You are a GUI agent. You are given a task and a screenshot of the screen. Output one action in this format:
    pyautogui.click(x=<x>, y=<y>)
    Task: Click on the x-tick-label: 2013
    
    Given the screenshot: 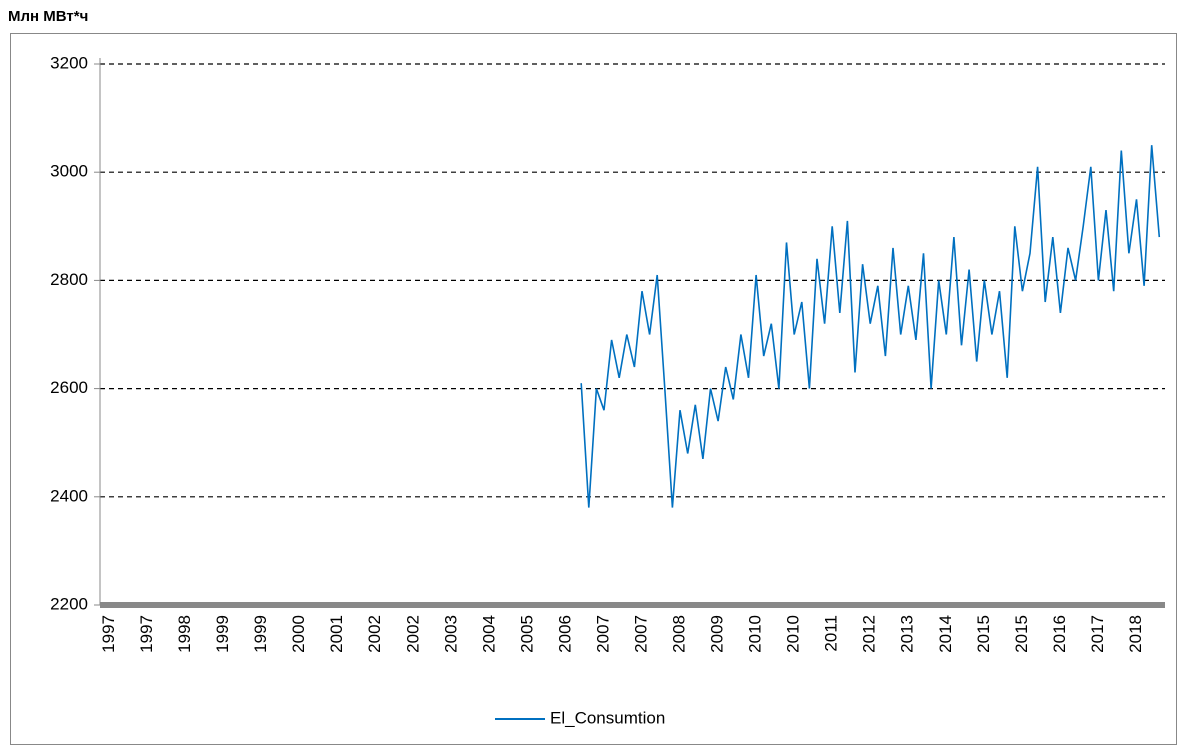 What is the action you would take?
    pyautogui.click(x=907, y=634)
    